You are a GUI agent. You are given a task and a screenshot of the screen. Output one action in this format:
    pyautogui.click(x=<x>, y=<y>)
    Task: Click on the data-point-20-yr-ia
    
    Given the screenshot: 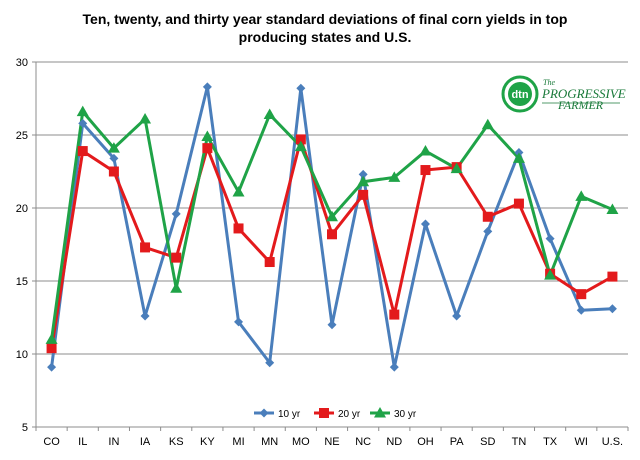 What is the action you would take?
    pyautogui.click(x=145, y=247)
    